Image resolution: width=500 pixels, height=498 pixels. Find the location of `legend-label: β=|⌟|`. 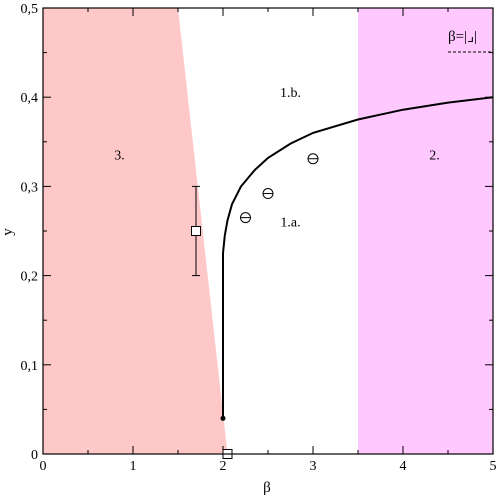

legend-label: β=|⌟| is located at coordinates (462, 37).